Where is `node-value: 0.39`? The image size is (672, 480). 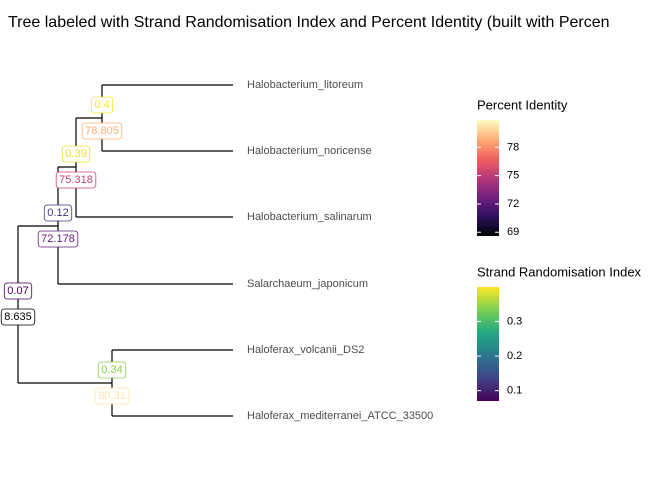
node-value: 0.39 is located at coordinates (75, 154).